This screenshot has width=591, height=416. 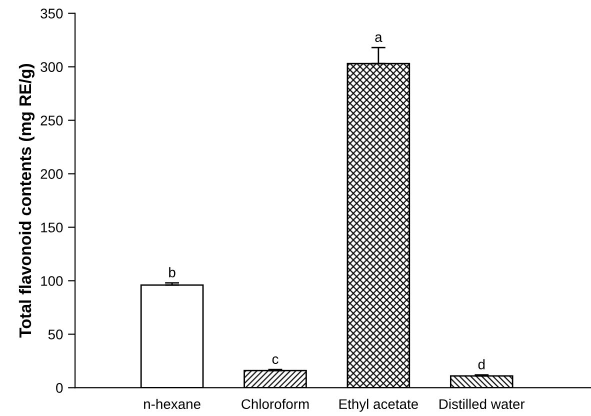 I want to click on annotation: c, so click(x=275, y=360).